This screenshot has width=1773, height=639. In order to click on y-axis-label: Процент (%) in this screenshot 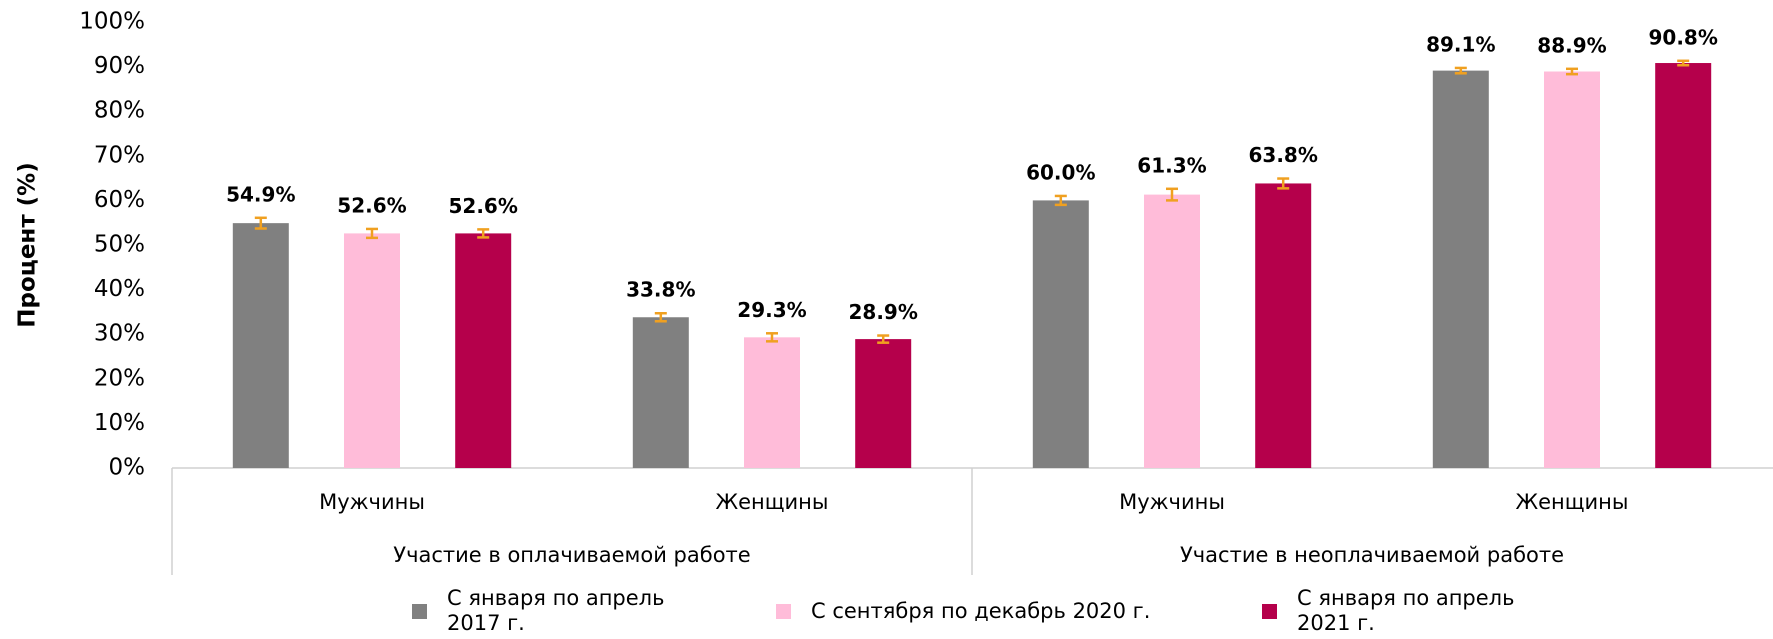, I will do `click(28, 244)`.